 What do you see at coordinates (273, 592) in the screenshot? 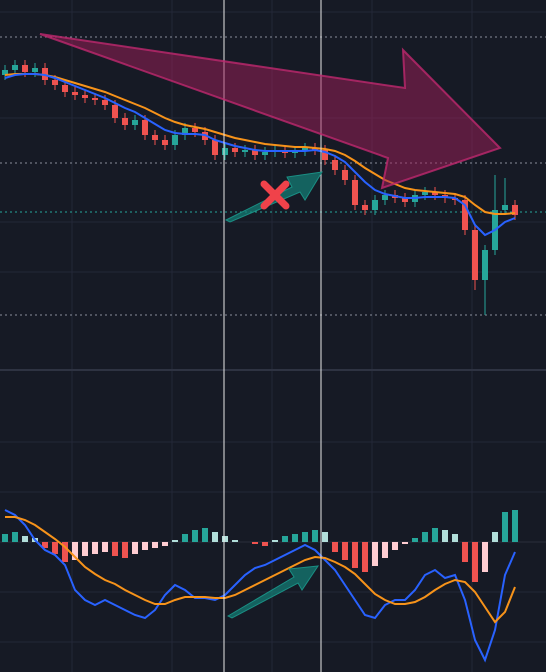
I see `teal-arrow` at bounding box center [273, 592].